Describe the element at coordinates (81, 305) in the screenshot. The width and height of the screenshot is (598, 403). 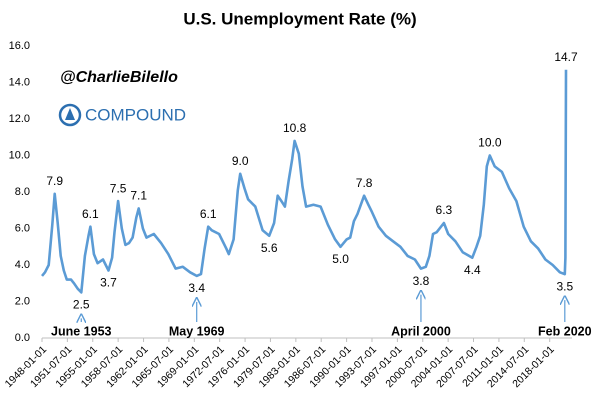
I see `value-label: 2.5` at that location.